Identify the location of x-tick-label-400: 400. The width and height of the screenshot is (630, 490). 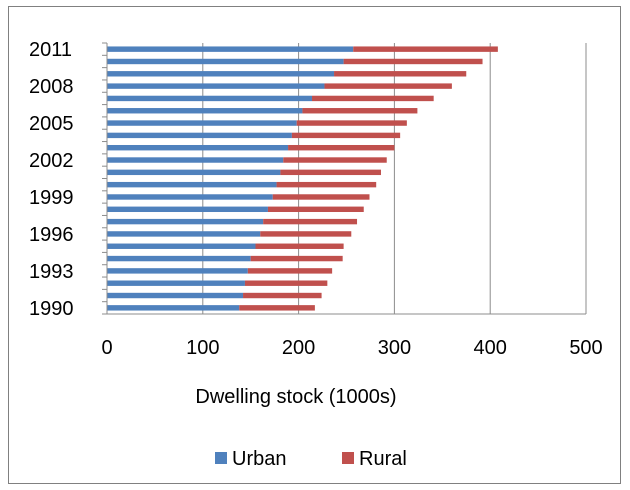
(490, 348).